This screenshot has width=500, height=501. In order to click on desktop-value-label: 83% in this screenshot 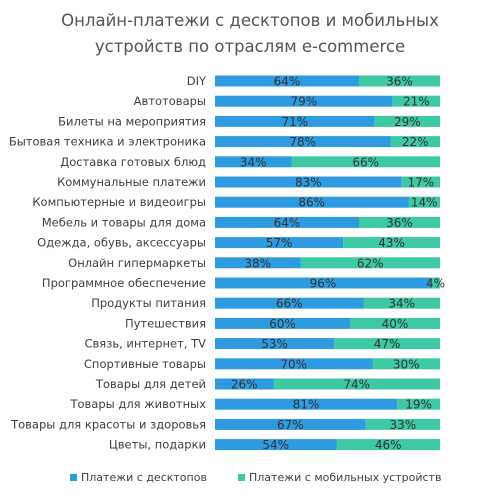, I will do `click(308, 183)`.